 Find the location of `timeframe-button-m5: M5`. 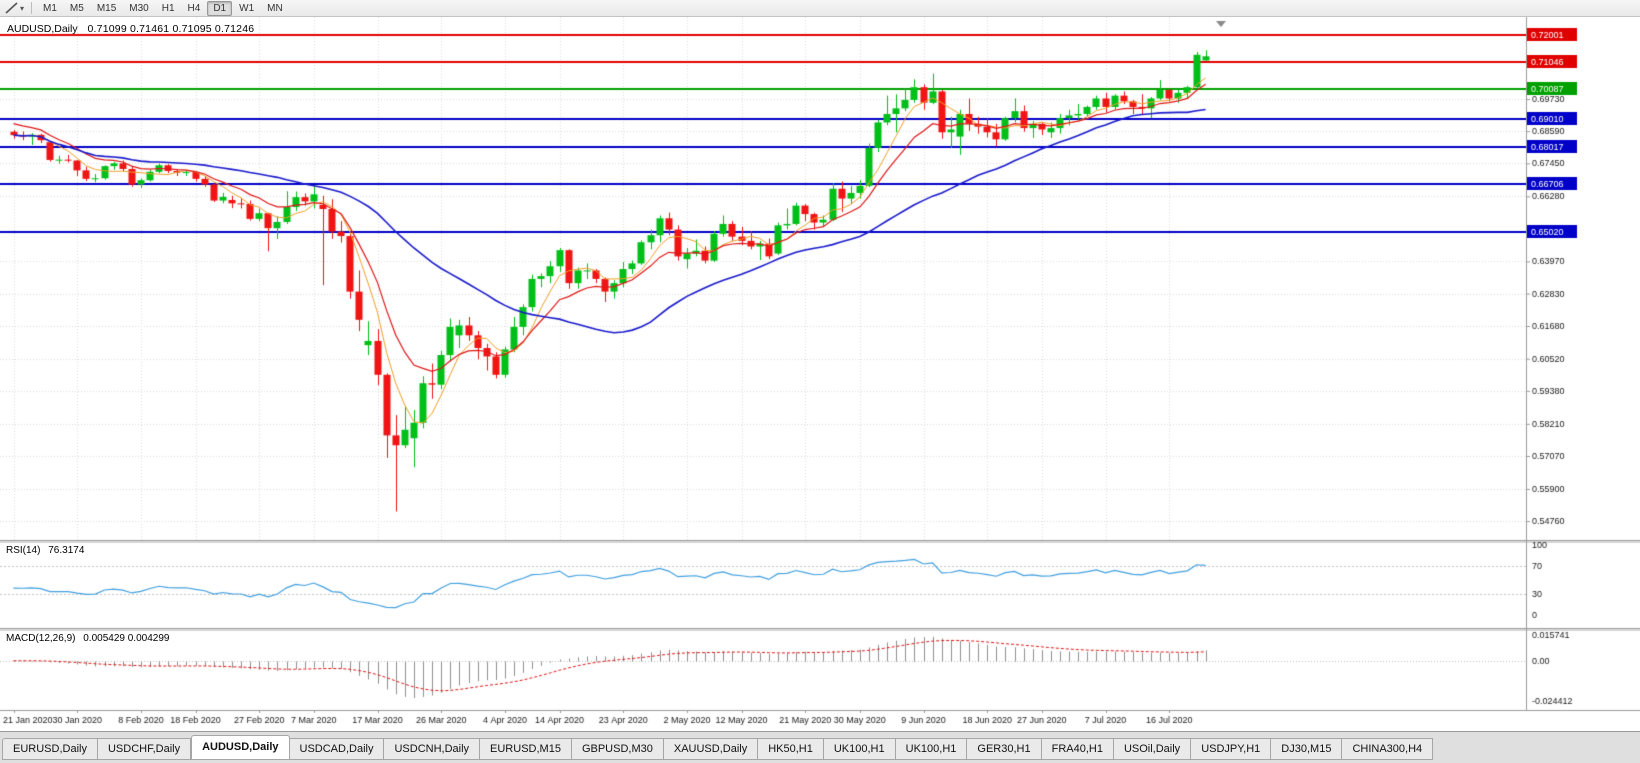

timeframe-button-m5: M5 is located at coordinates (77, 8).